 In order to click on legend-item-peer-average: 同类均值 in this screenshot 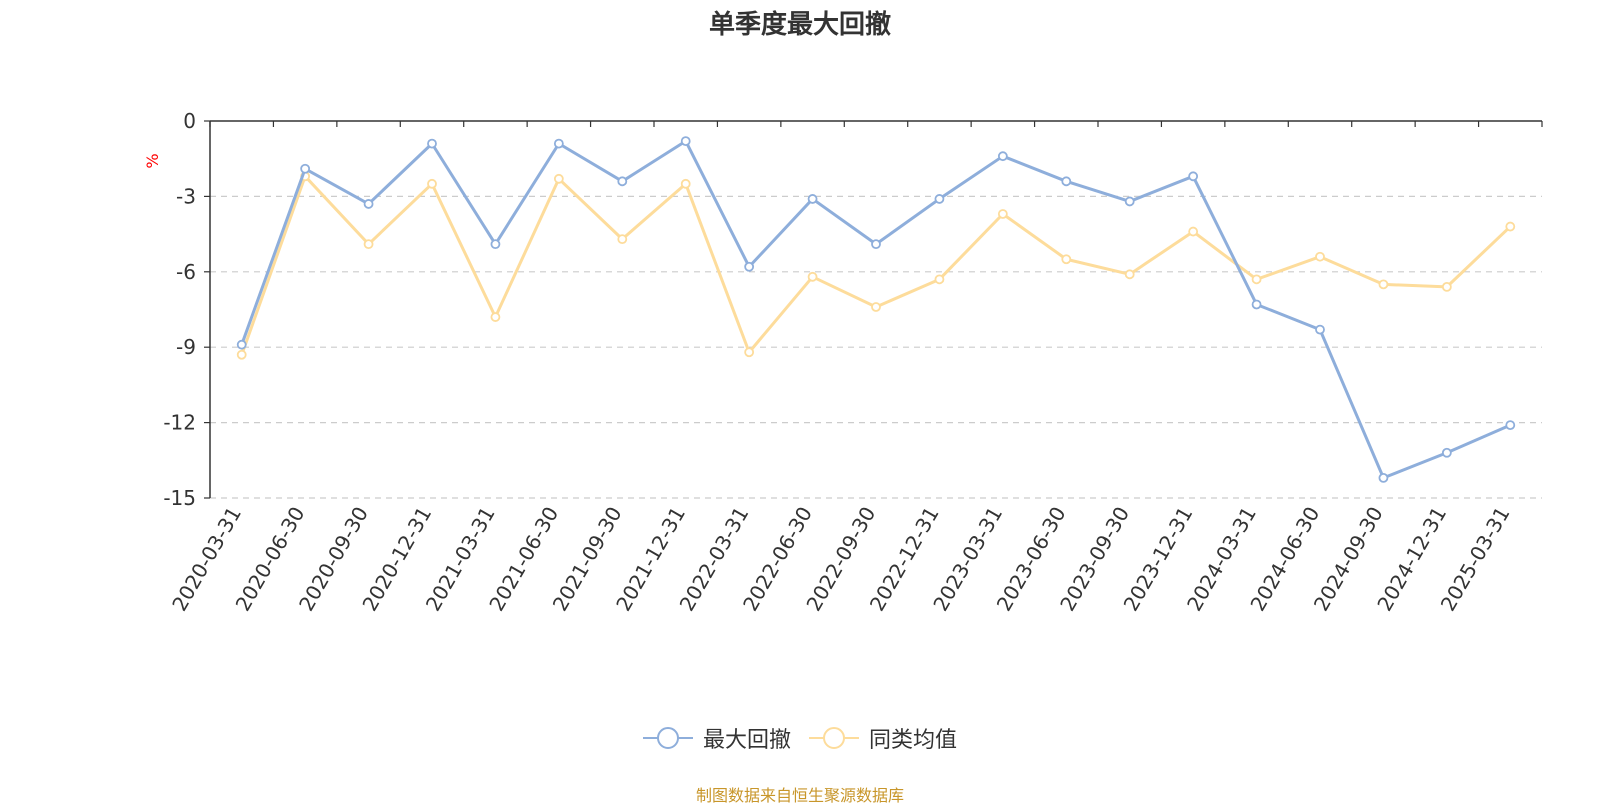, I will do `click(883, 738)`.